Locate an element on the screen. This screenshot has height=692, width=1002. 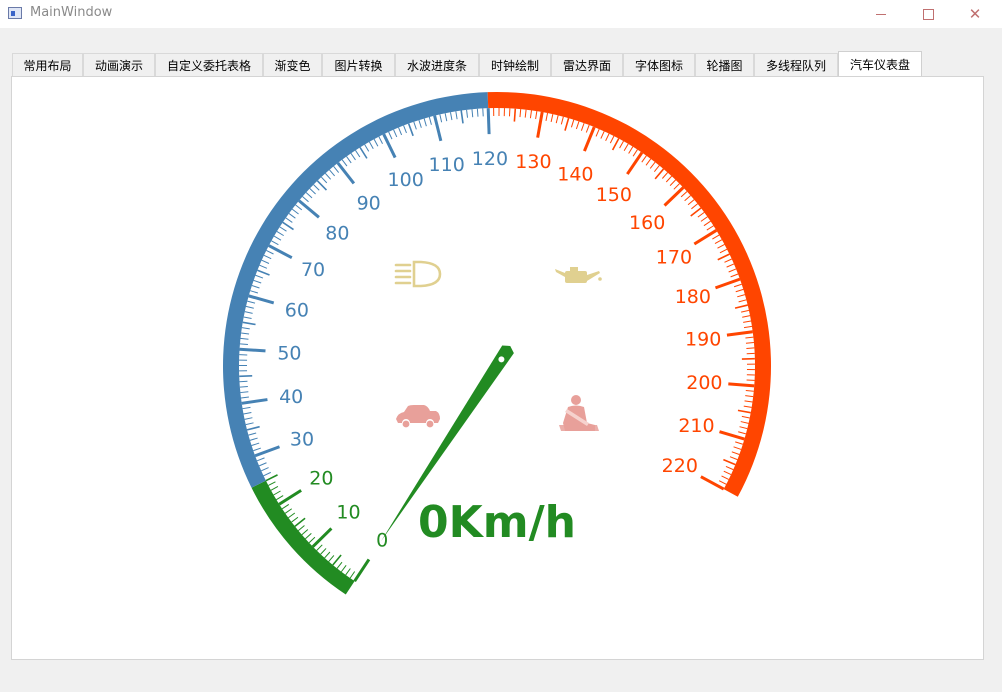
tab-carousel: 轮播图 is located at coordinates (724, 64).